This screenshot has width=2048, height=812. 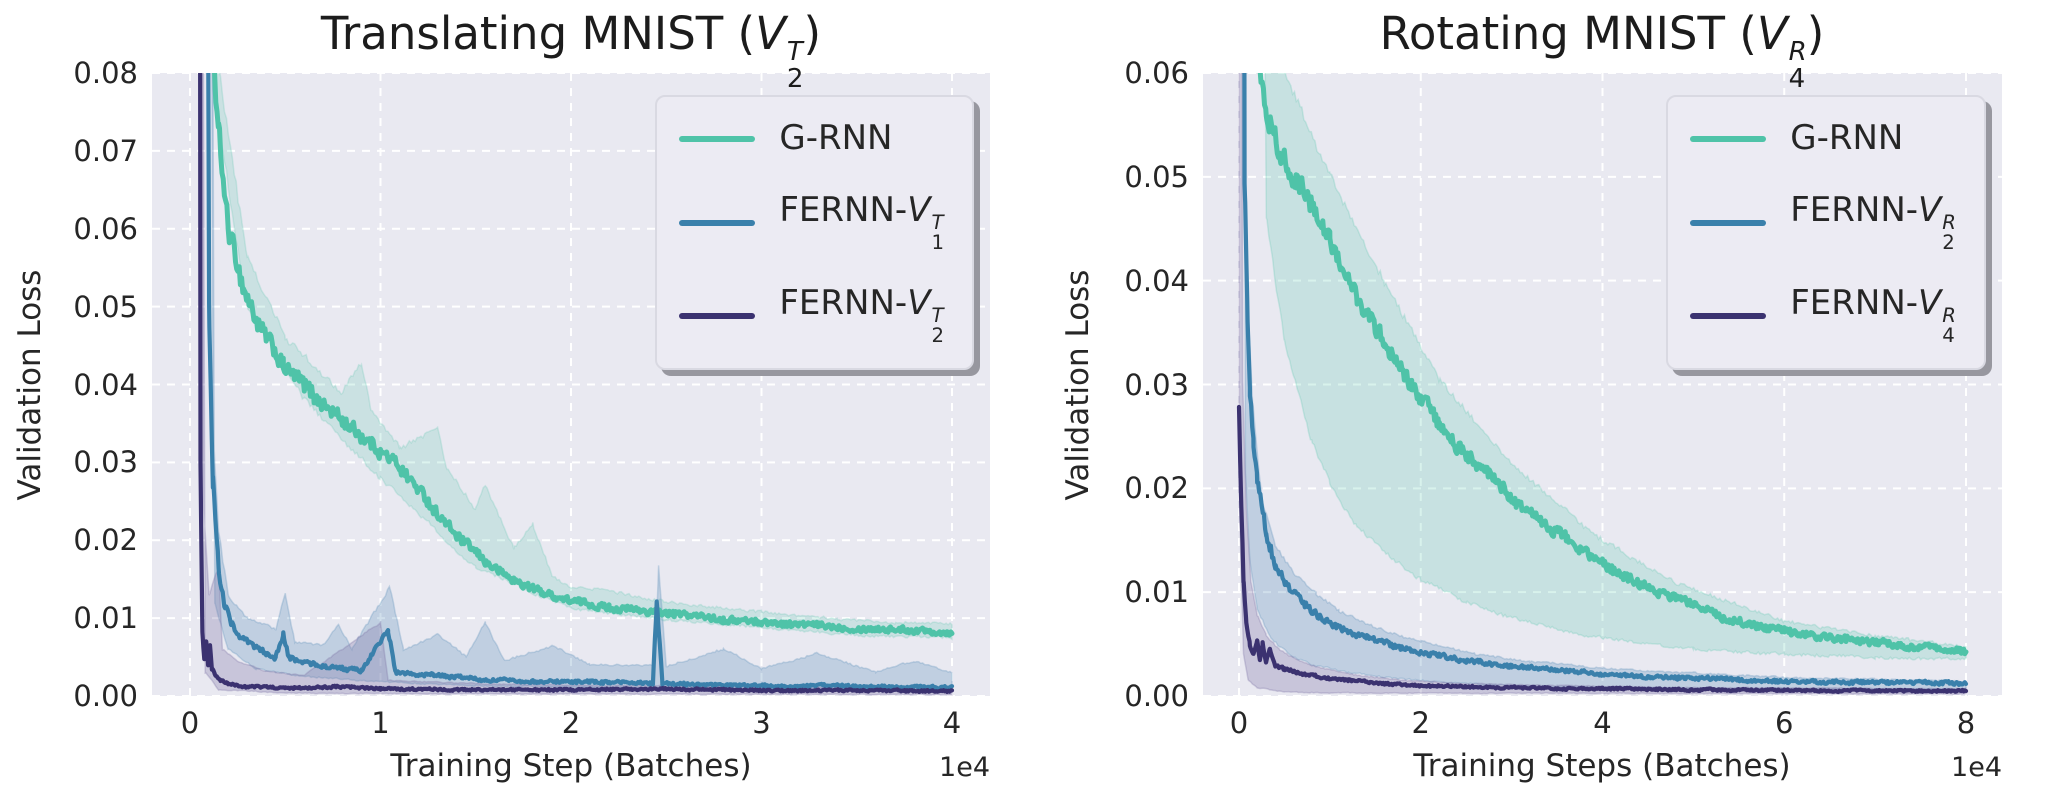 I want to click on legend-label: FERNN-V T 2, so click(x=861, y=314).